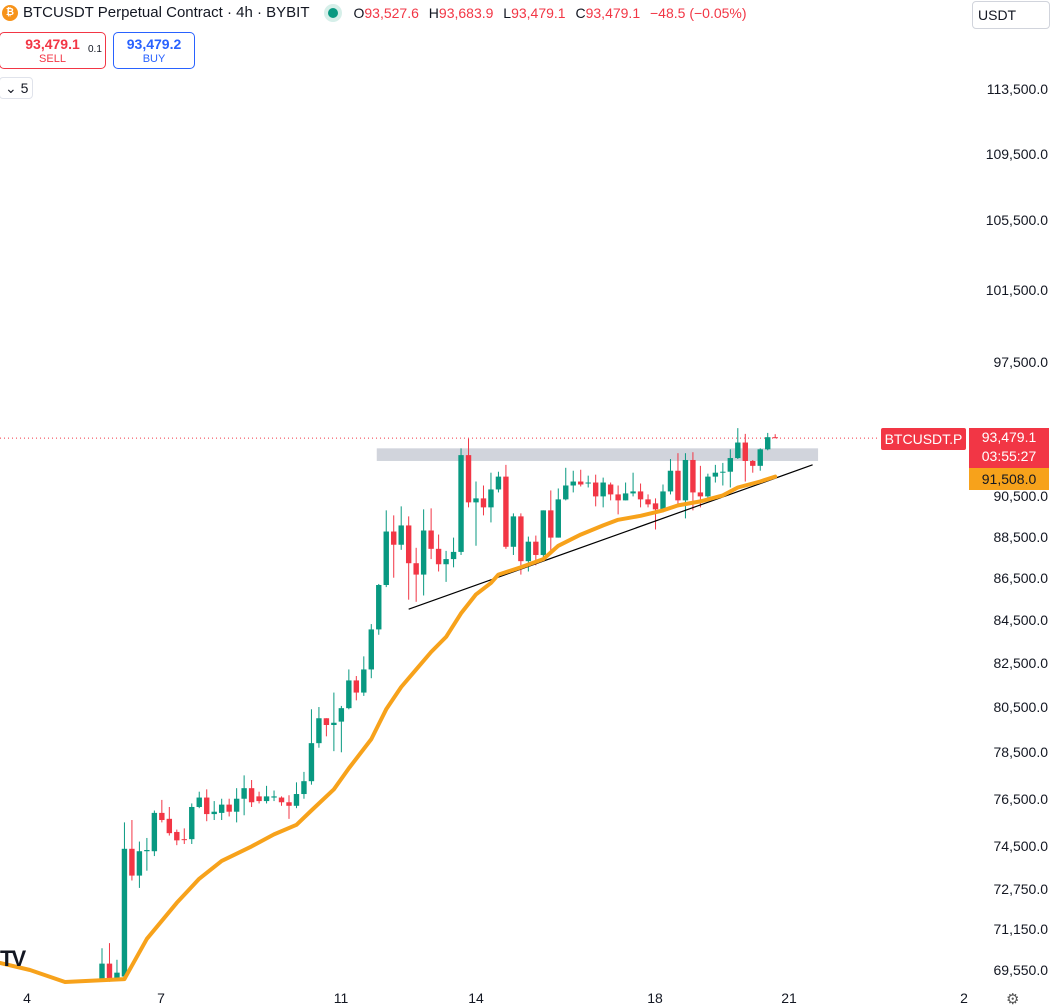  I want to click on time-tick-label: 4, so click(27, 998).